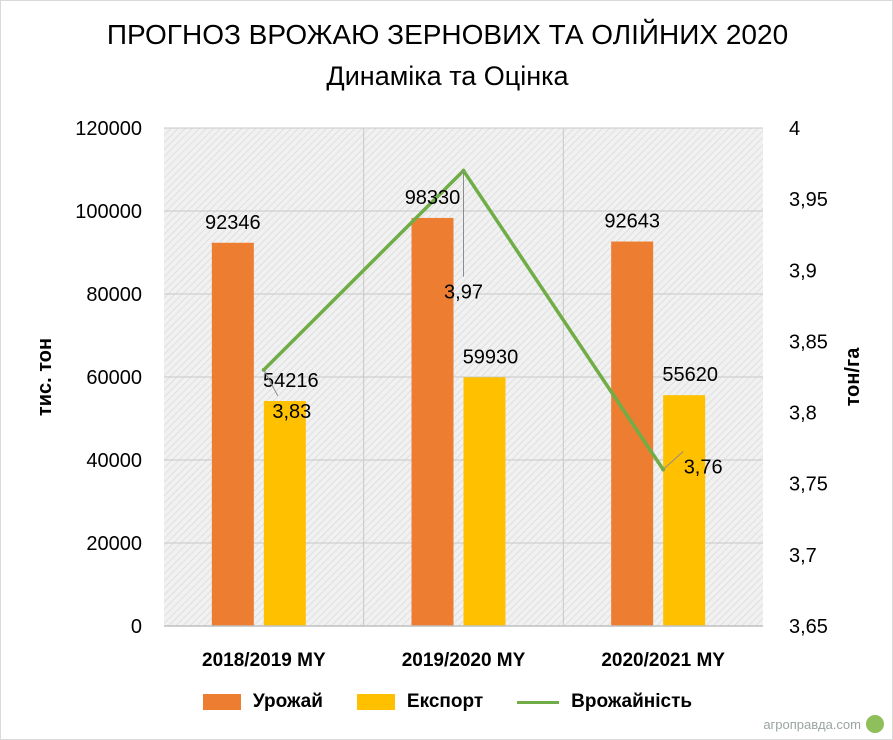 Image resolution: width=893 pixels, height=740 pixels. Describe the element at coordinates (663, 660) in the screenshot. I see `x-tick-label: 2020/2021 MY` at that location.